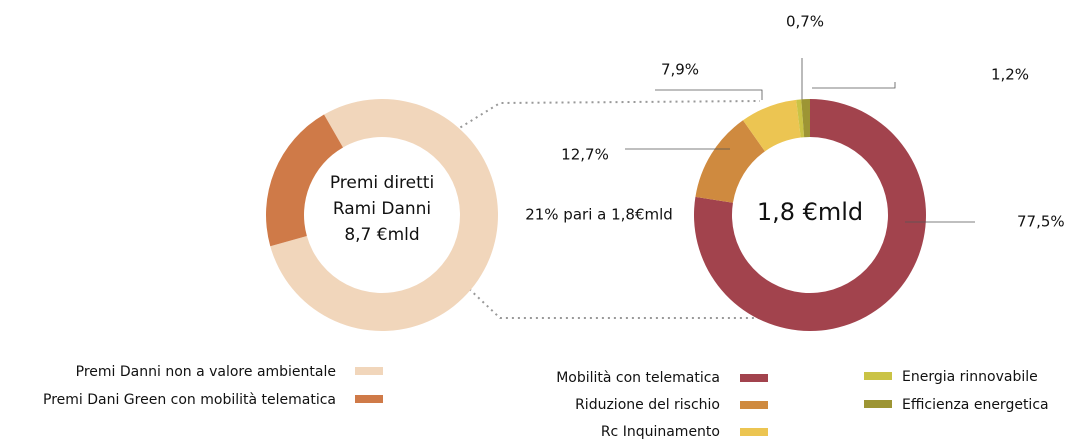  Describe the element at coordinates (680, 70) in the screenshot. I see `value-label: 7,9%` at that location.